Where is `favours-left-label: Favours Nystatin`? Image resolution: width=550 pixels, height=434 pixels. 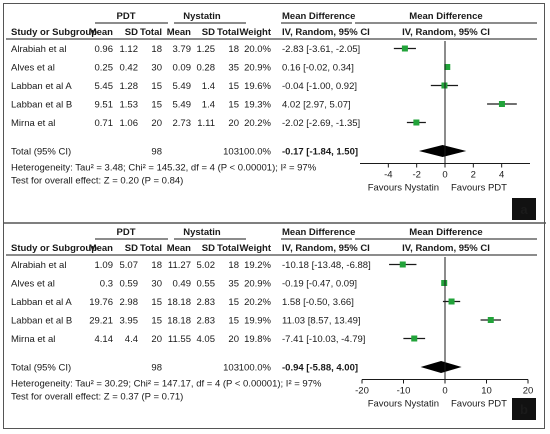
favours-left-label: Favours Nystatin is located at coordinates (403, 188).